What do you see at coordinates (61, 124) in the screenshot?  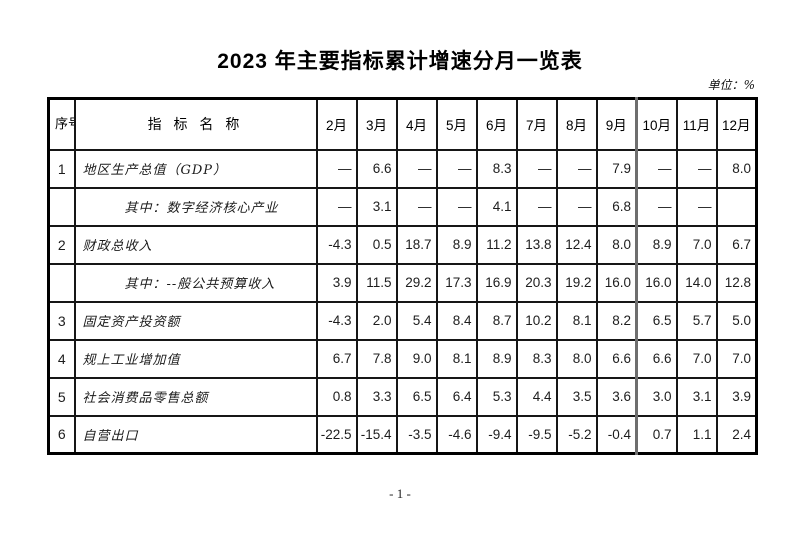 I see `column-header-seq: 序号` at bounding box center [61, 124].